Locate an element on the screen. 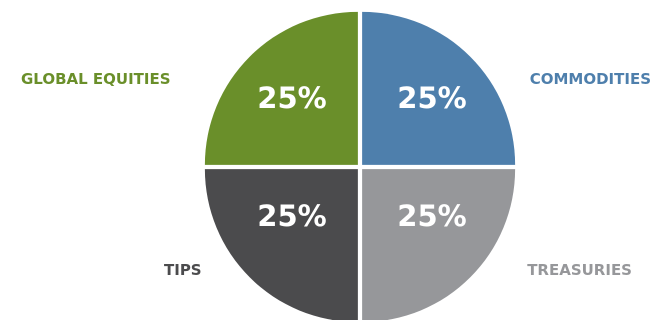  category-label: COMMODITIES is located at coordinates (590, 79).